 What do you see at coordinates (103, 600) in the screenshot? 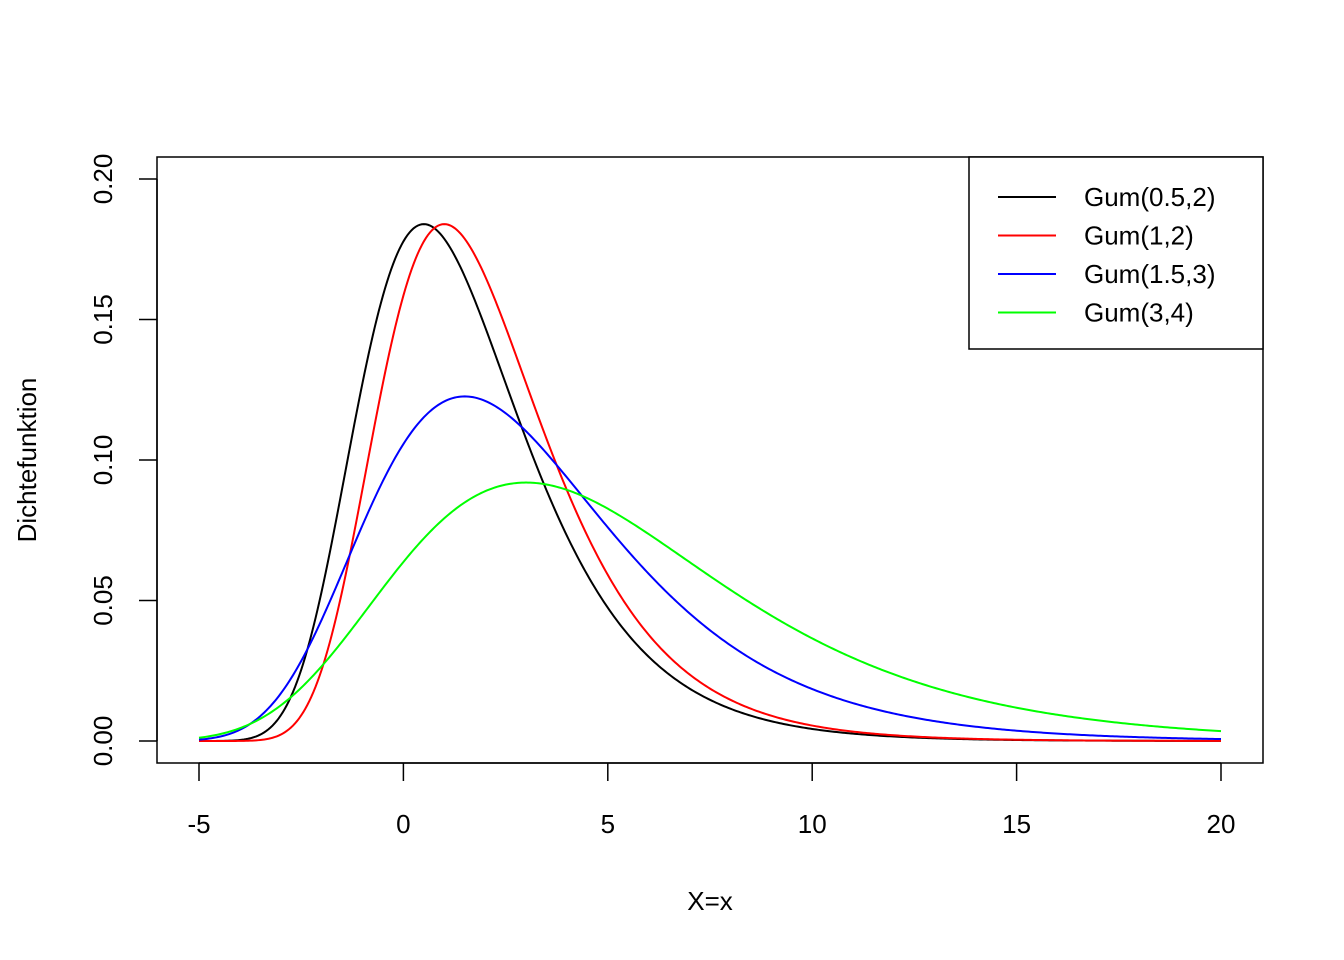
I see `y-tick-label: 0.05` at bounding box center [103, 600].